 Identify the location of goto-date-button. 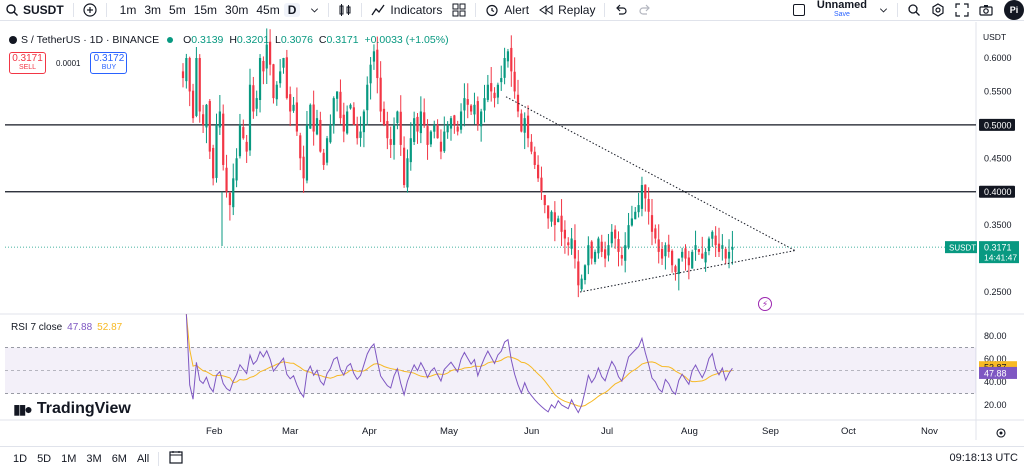
(176, 458).